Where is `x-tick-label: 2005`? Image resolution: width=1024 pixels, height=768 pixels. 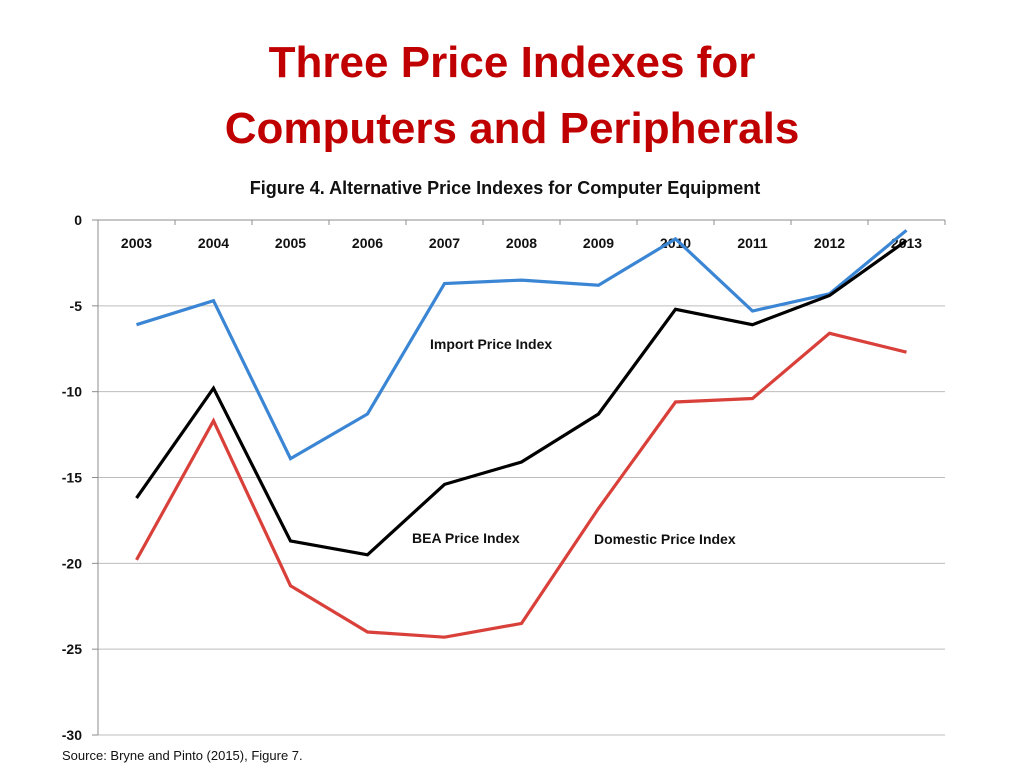 x-tick-label: 2005 is located at coordinates (290, 243).